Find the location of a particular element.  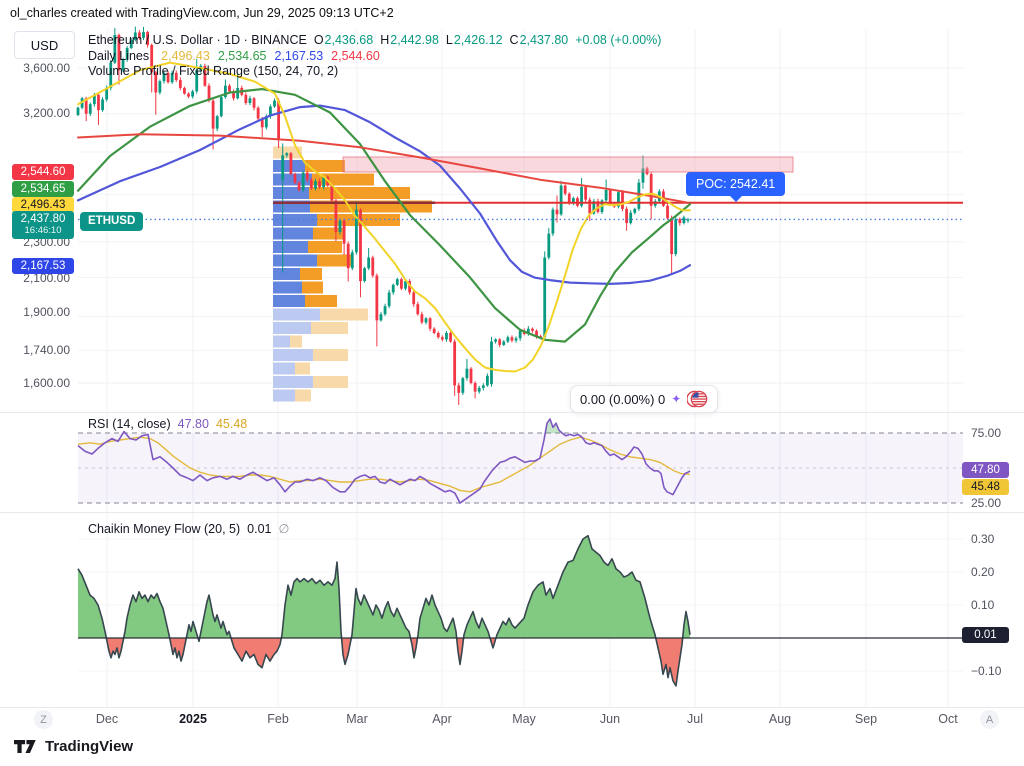

symbol-price-tag: ETHUSD is located at coordinates (112, 221).